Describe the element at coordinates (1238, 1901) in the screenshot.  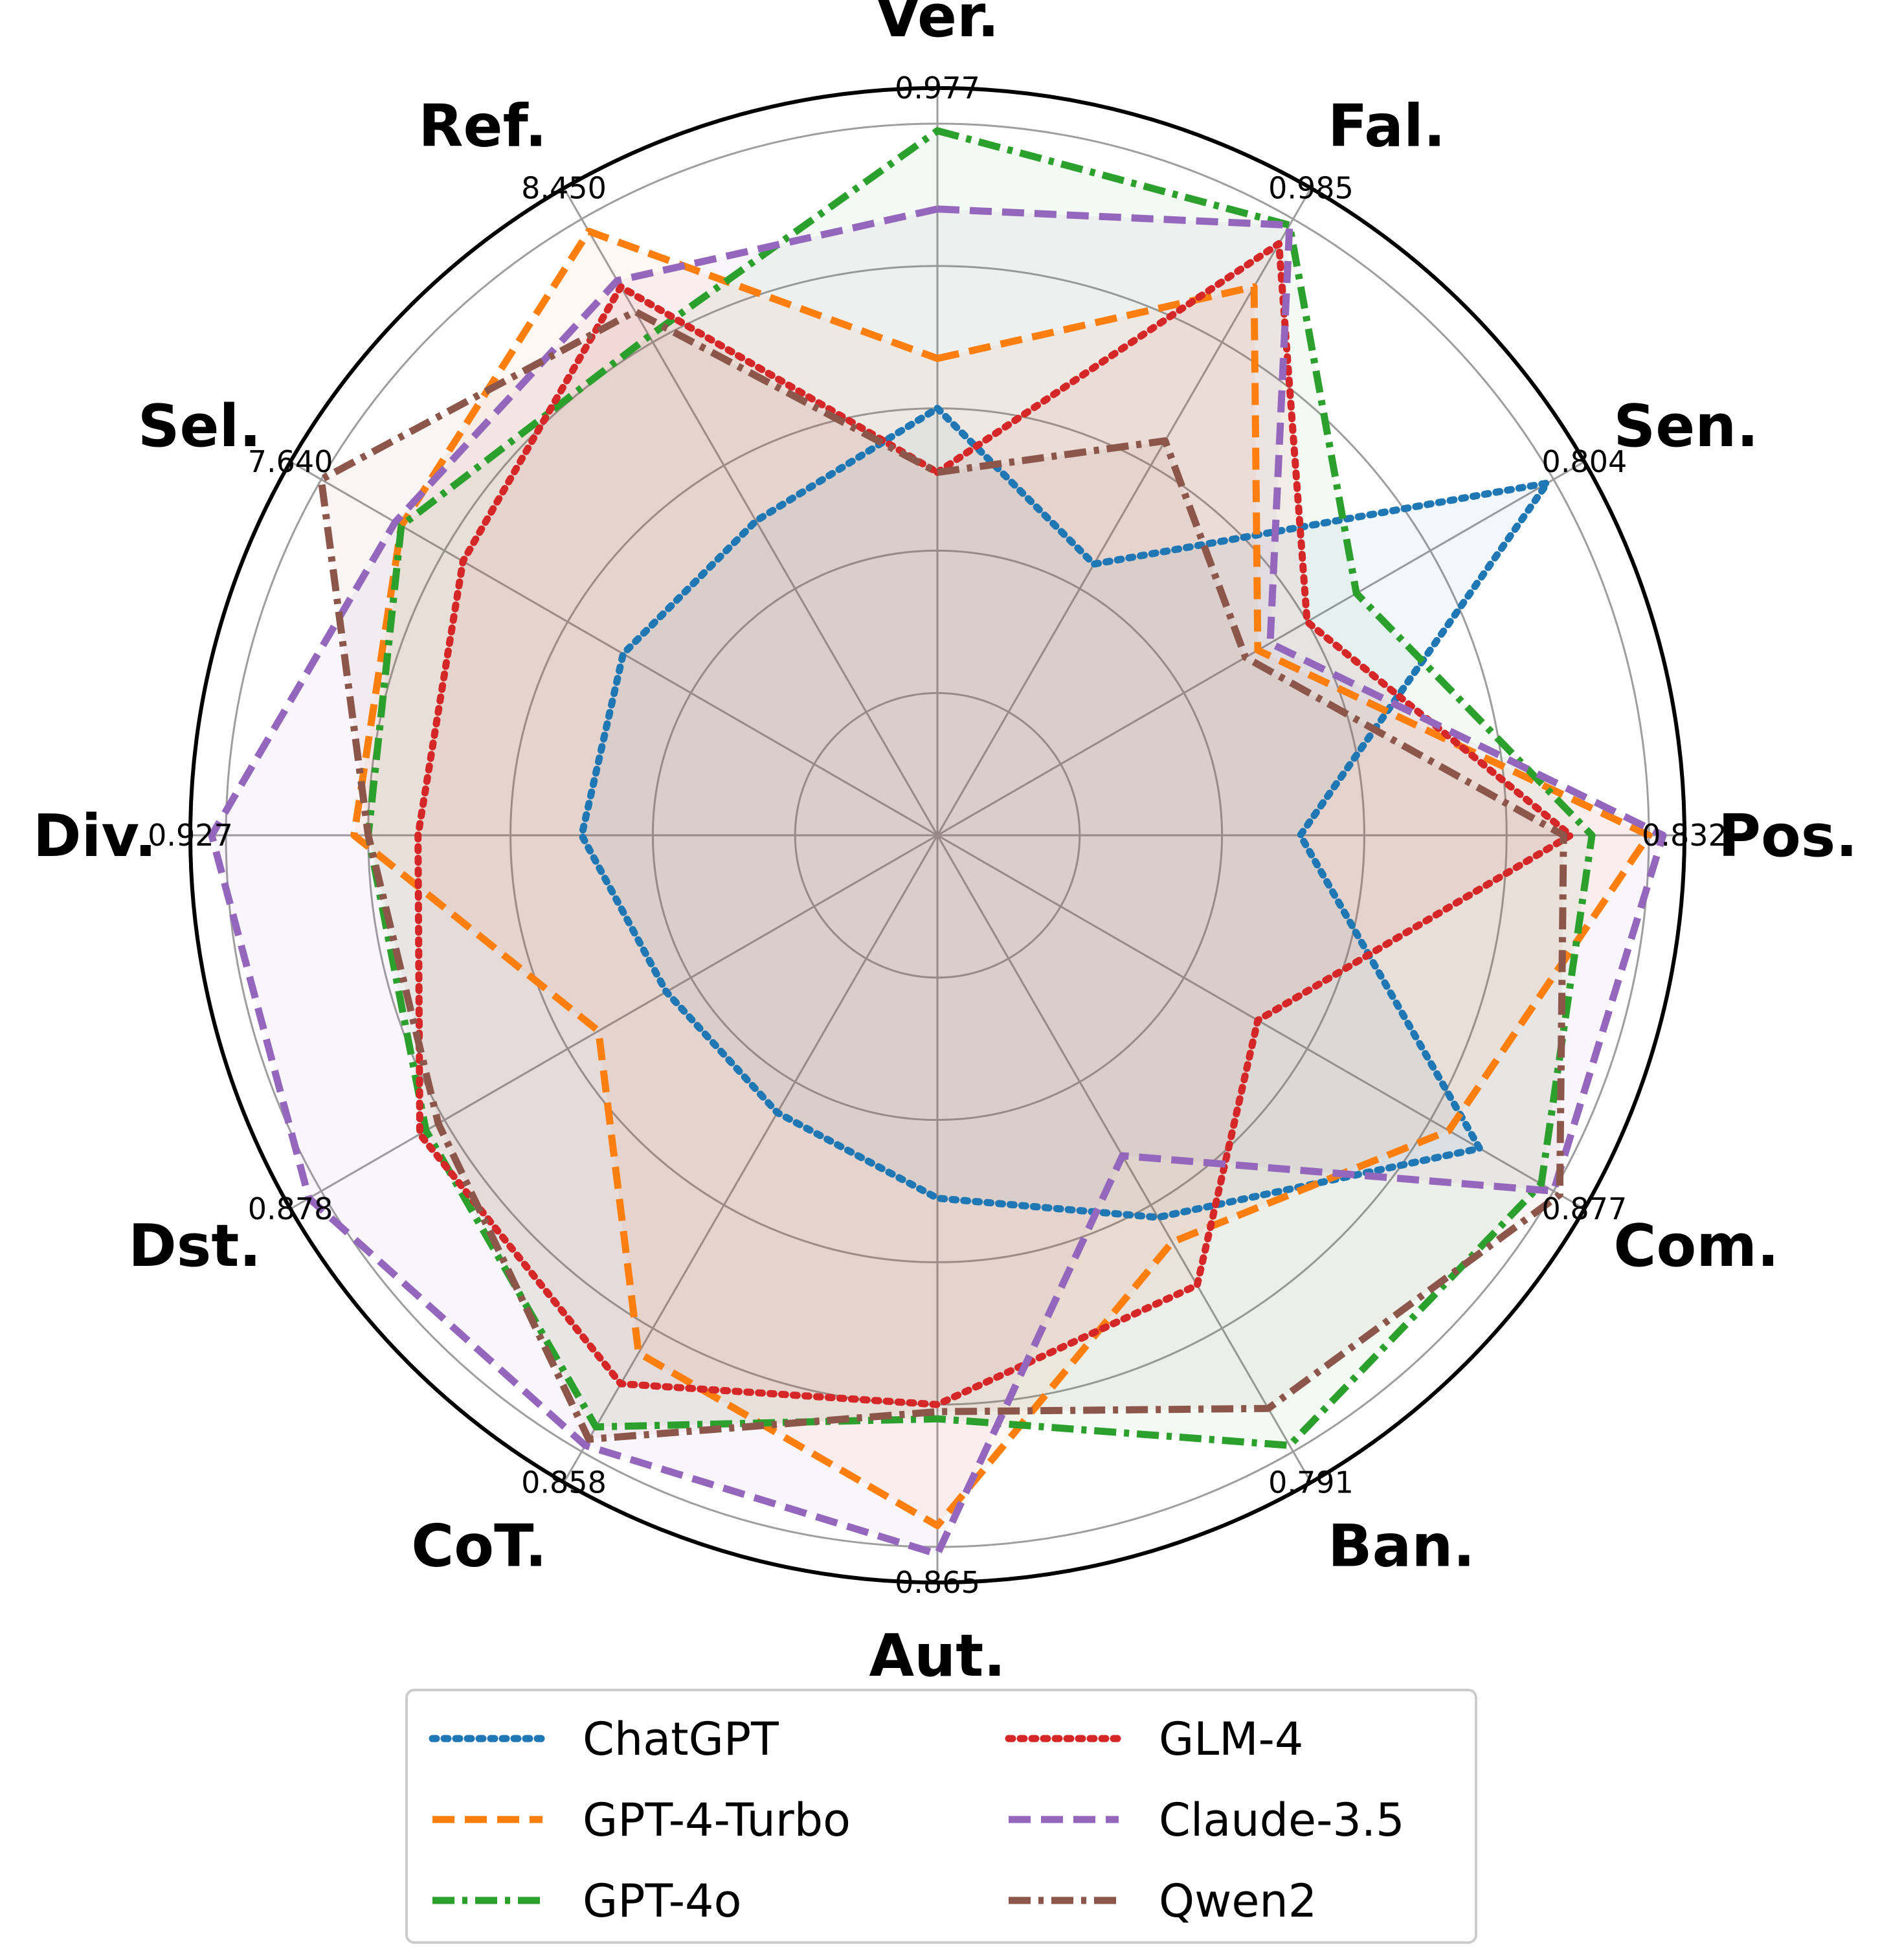
I see `legend-label: Qwen2` at that location.